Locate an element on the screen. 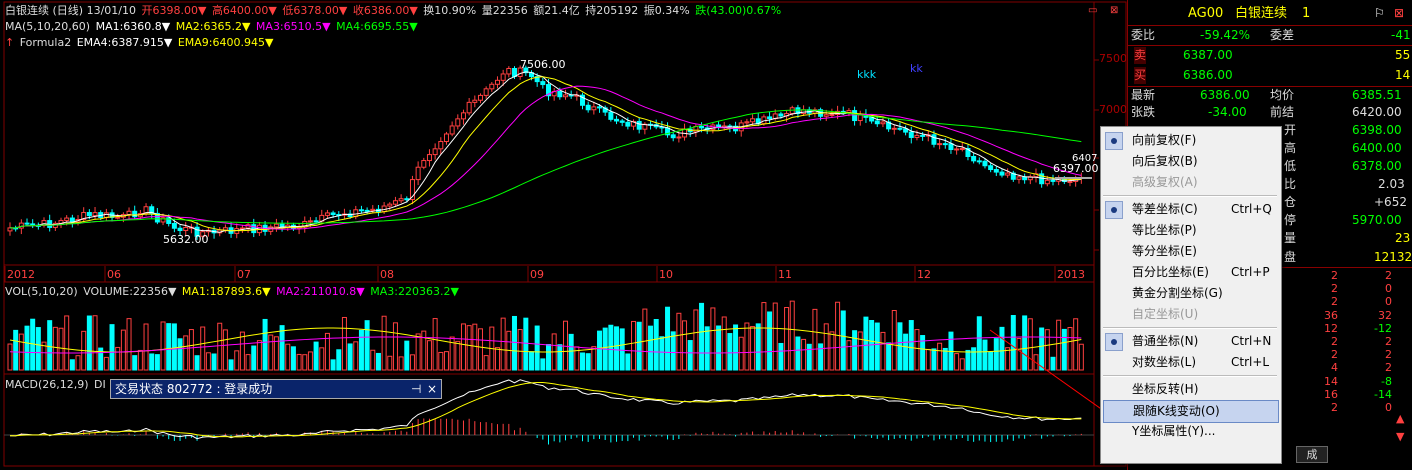 This screenshot has height=470, width=1412. menu-item: 向后复权(B) is located at coordinates (1190, 161).